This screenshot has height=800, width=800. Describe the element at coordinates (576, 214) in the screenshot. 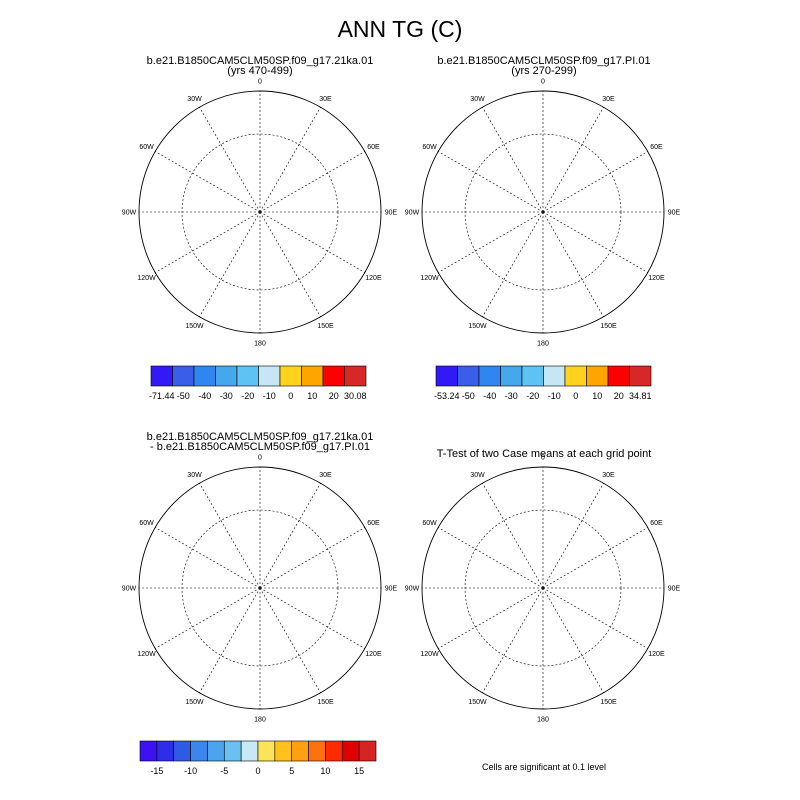

I see `panel2-cold-core` at that location.